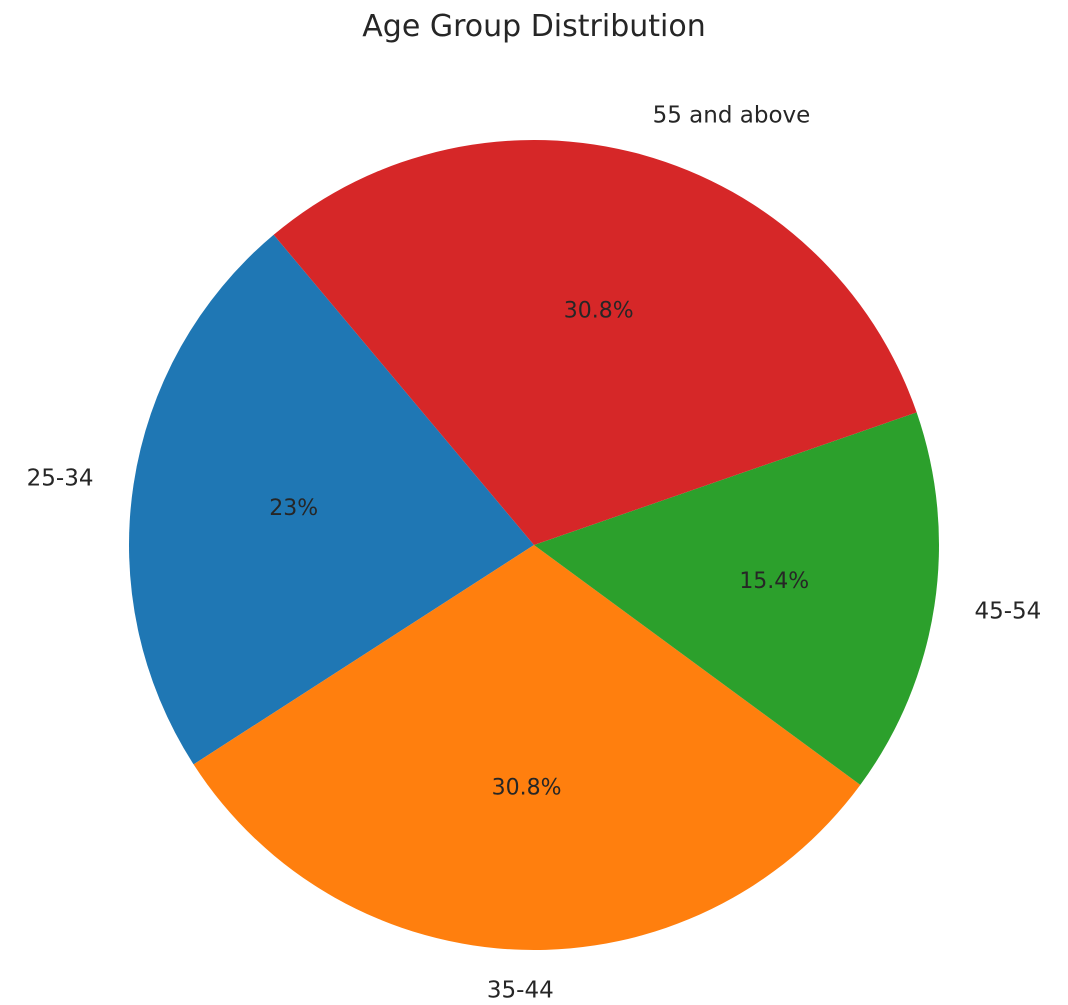  I want to click on slice-percent-label: 15.4%, so click(774, 581).